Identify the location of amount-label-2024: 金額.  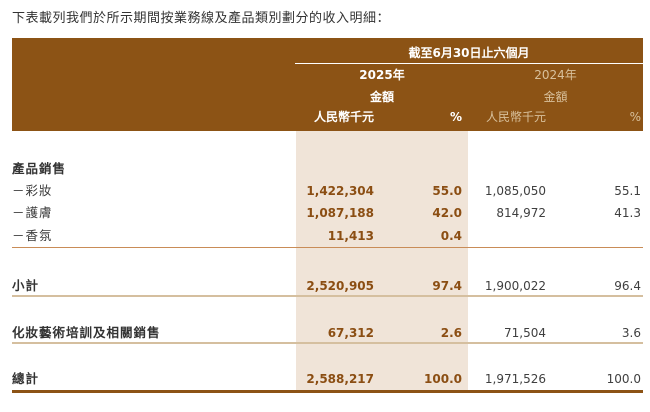
(555, 97).